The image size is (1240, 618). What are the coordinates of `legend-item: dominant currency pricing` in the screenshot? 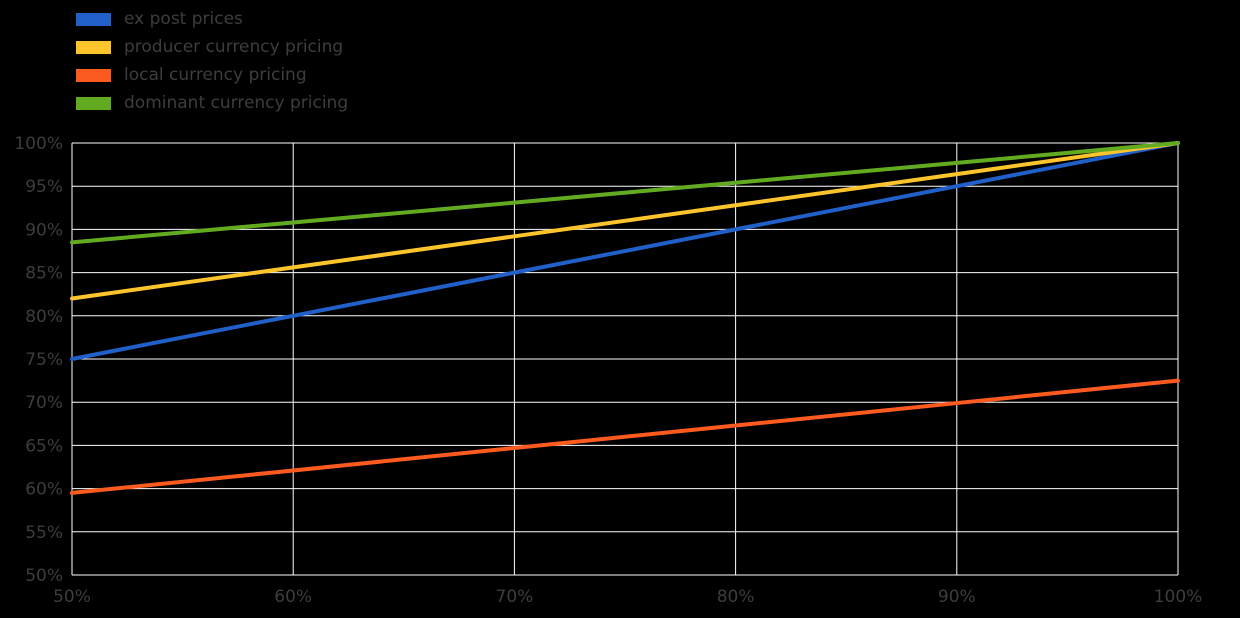 It's located at (212, 103).